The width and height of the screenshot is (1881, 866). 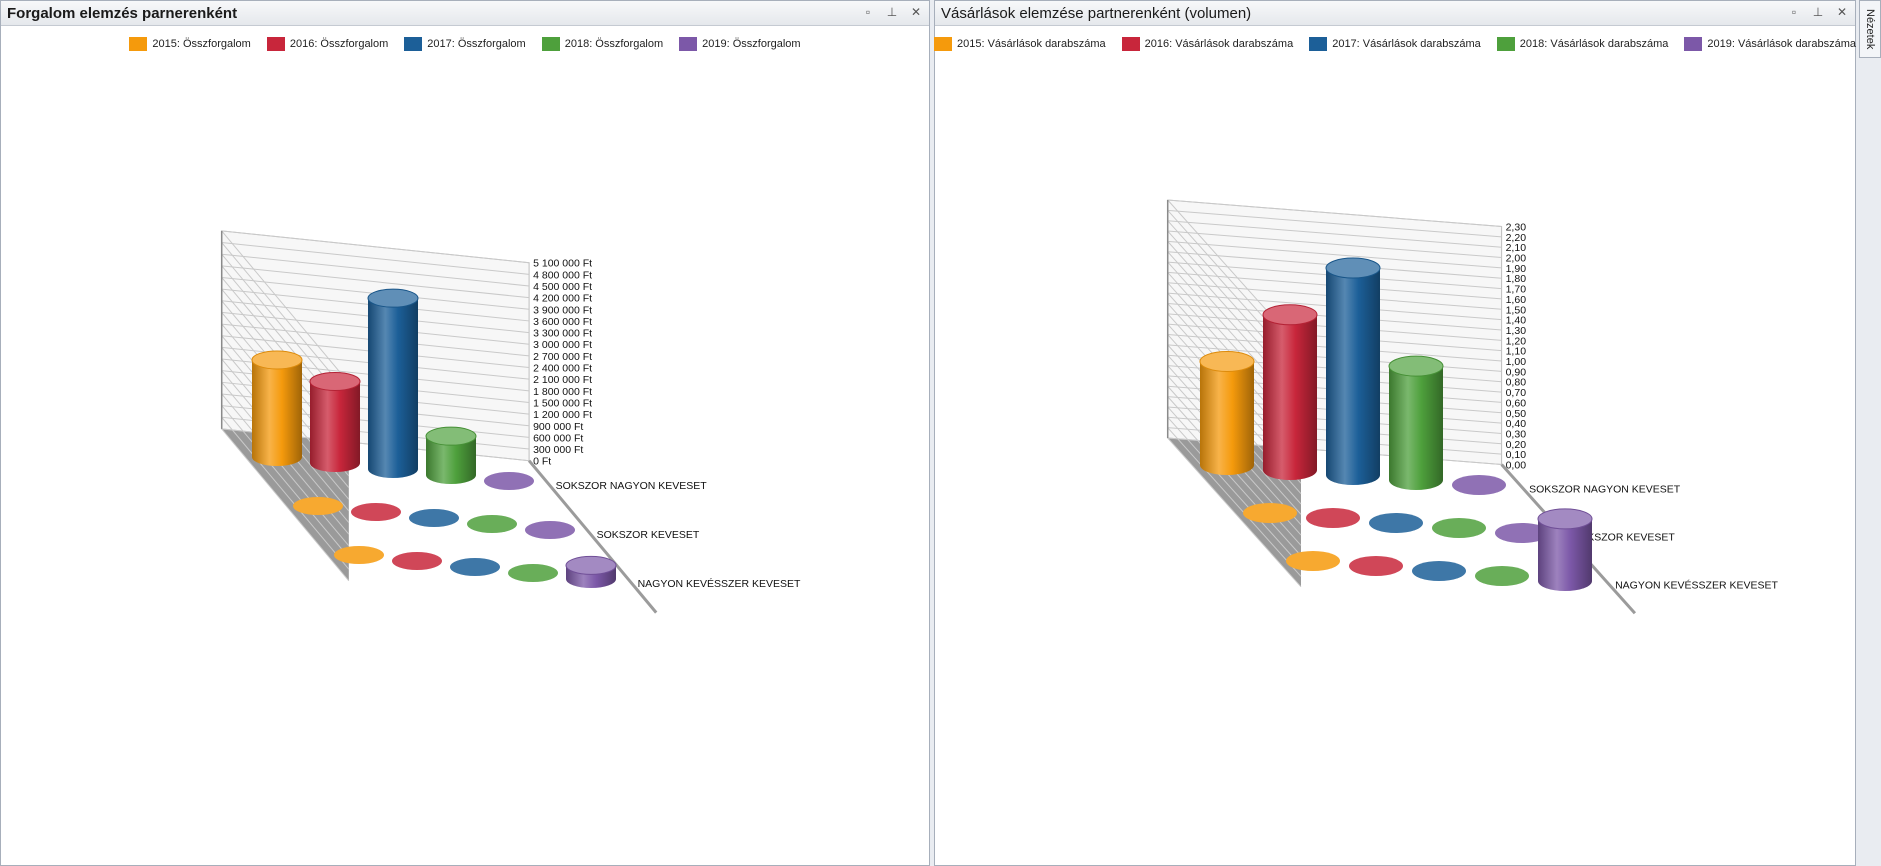 What do you see at coordinates (1516, 424) in the screenshot?
I see `y-tick-label: 0,40` at bounding box center [1516, 424].